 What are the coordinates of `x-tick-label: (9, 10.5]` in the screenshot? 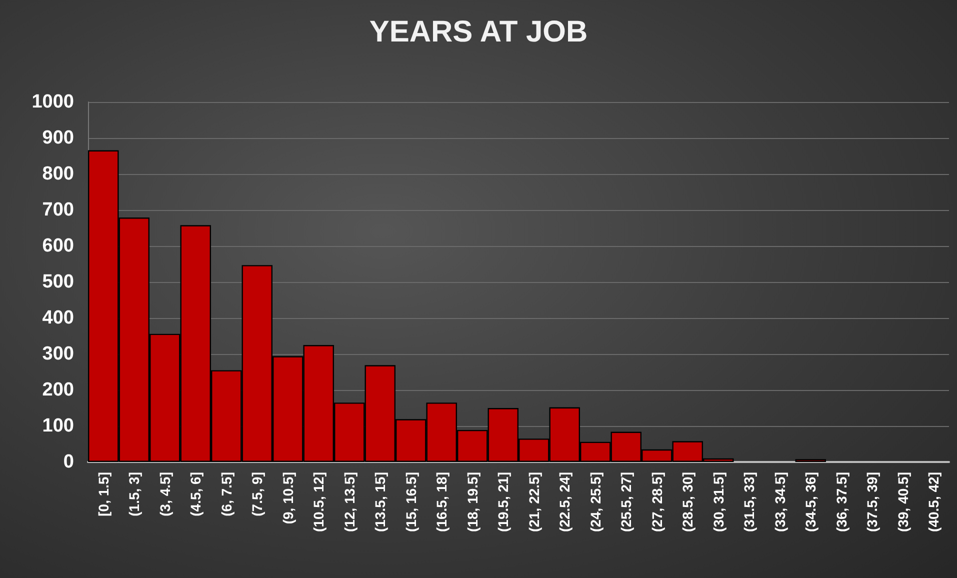 It's located at (288, 498).